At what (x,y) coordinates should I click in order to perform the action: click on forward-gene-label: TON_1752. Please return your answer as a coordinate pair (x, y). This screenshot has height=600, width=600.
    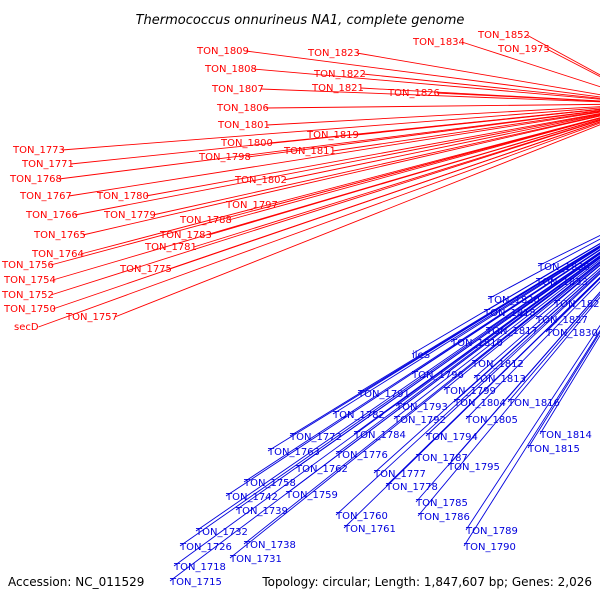
    Looking at the image, I should click on (27, 295).